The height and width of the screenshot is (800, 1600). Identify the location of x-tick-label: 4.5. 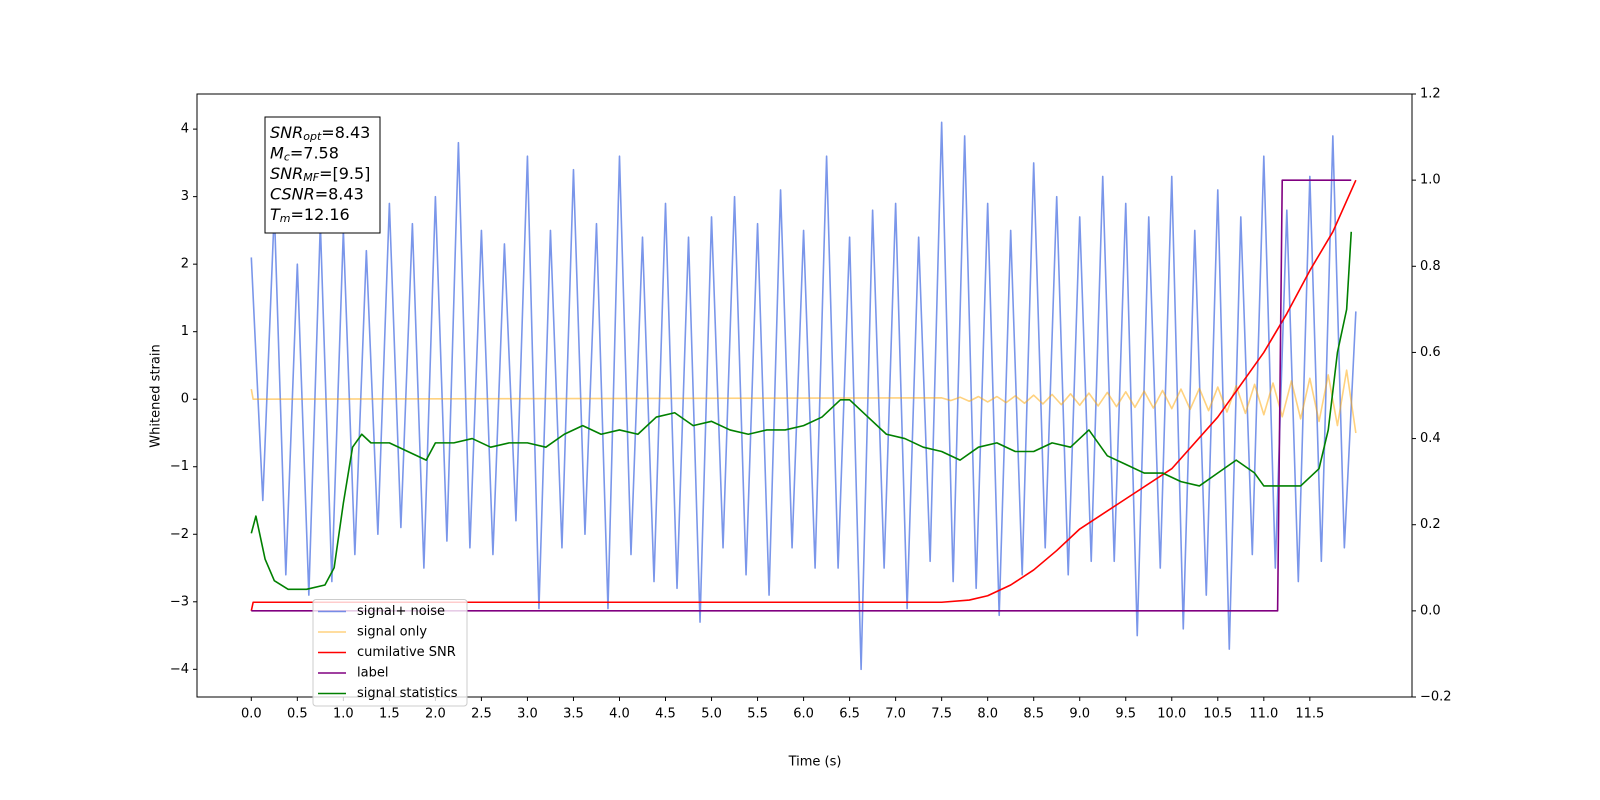
(665, 714).